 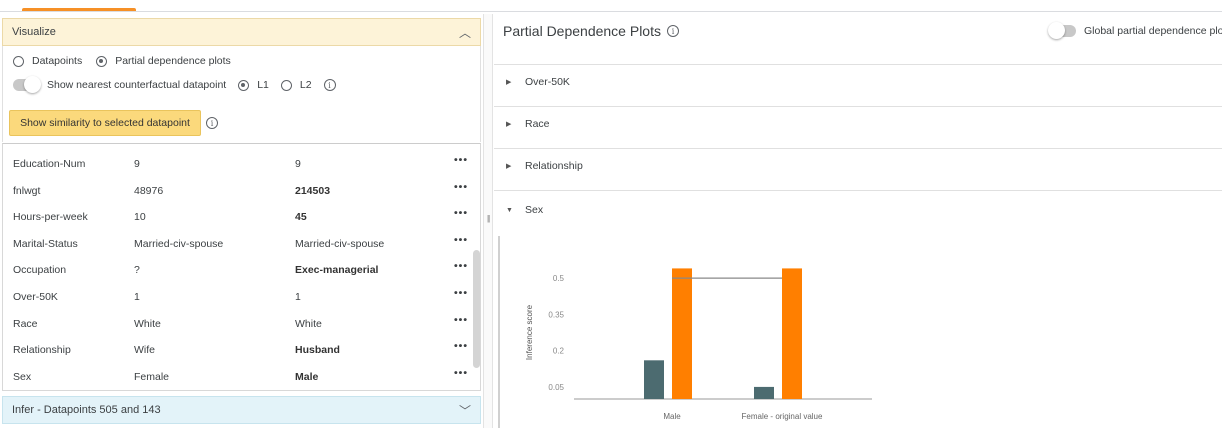 What do you see at coordinates (105, 123) in the screenshot?
I see `show-similarity-button: Show similarity to selected datapoint` at bounding box center [105, 123].